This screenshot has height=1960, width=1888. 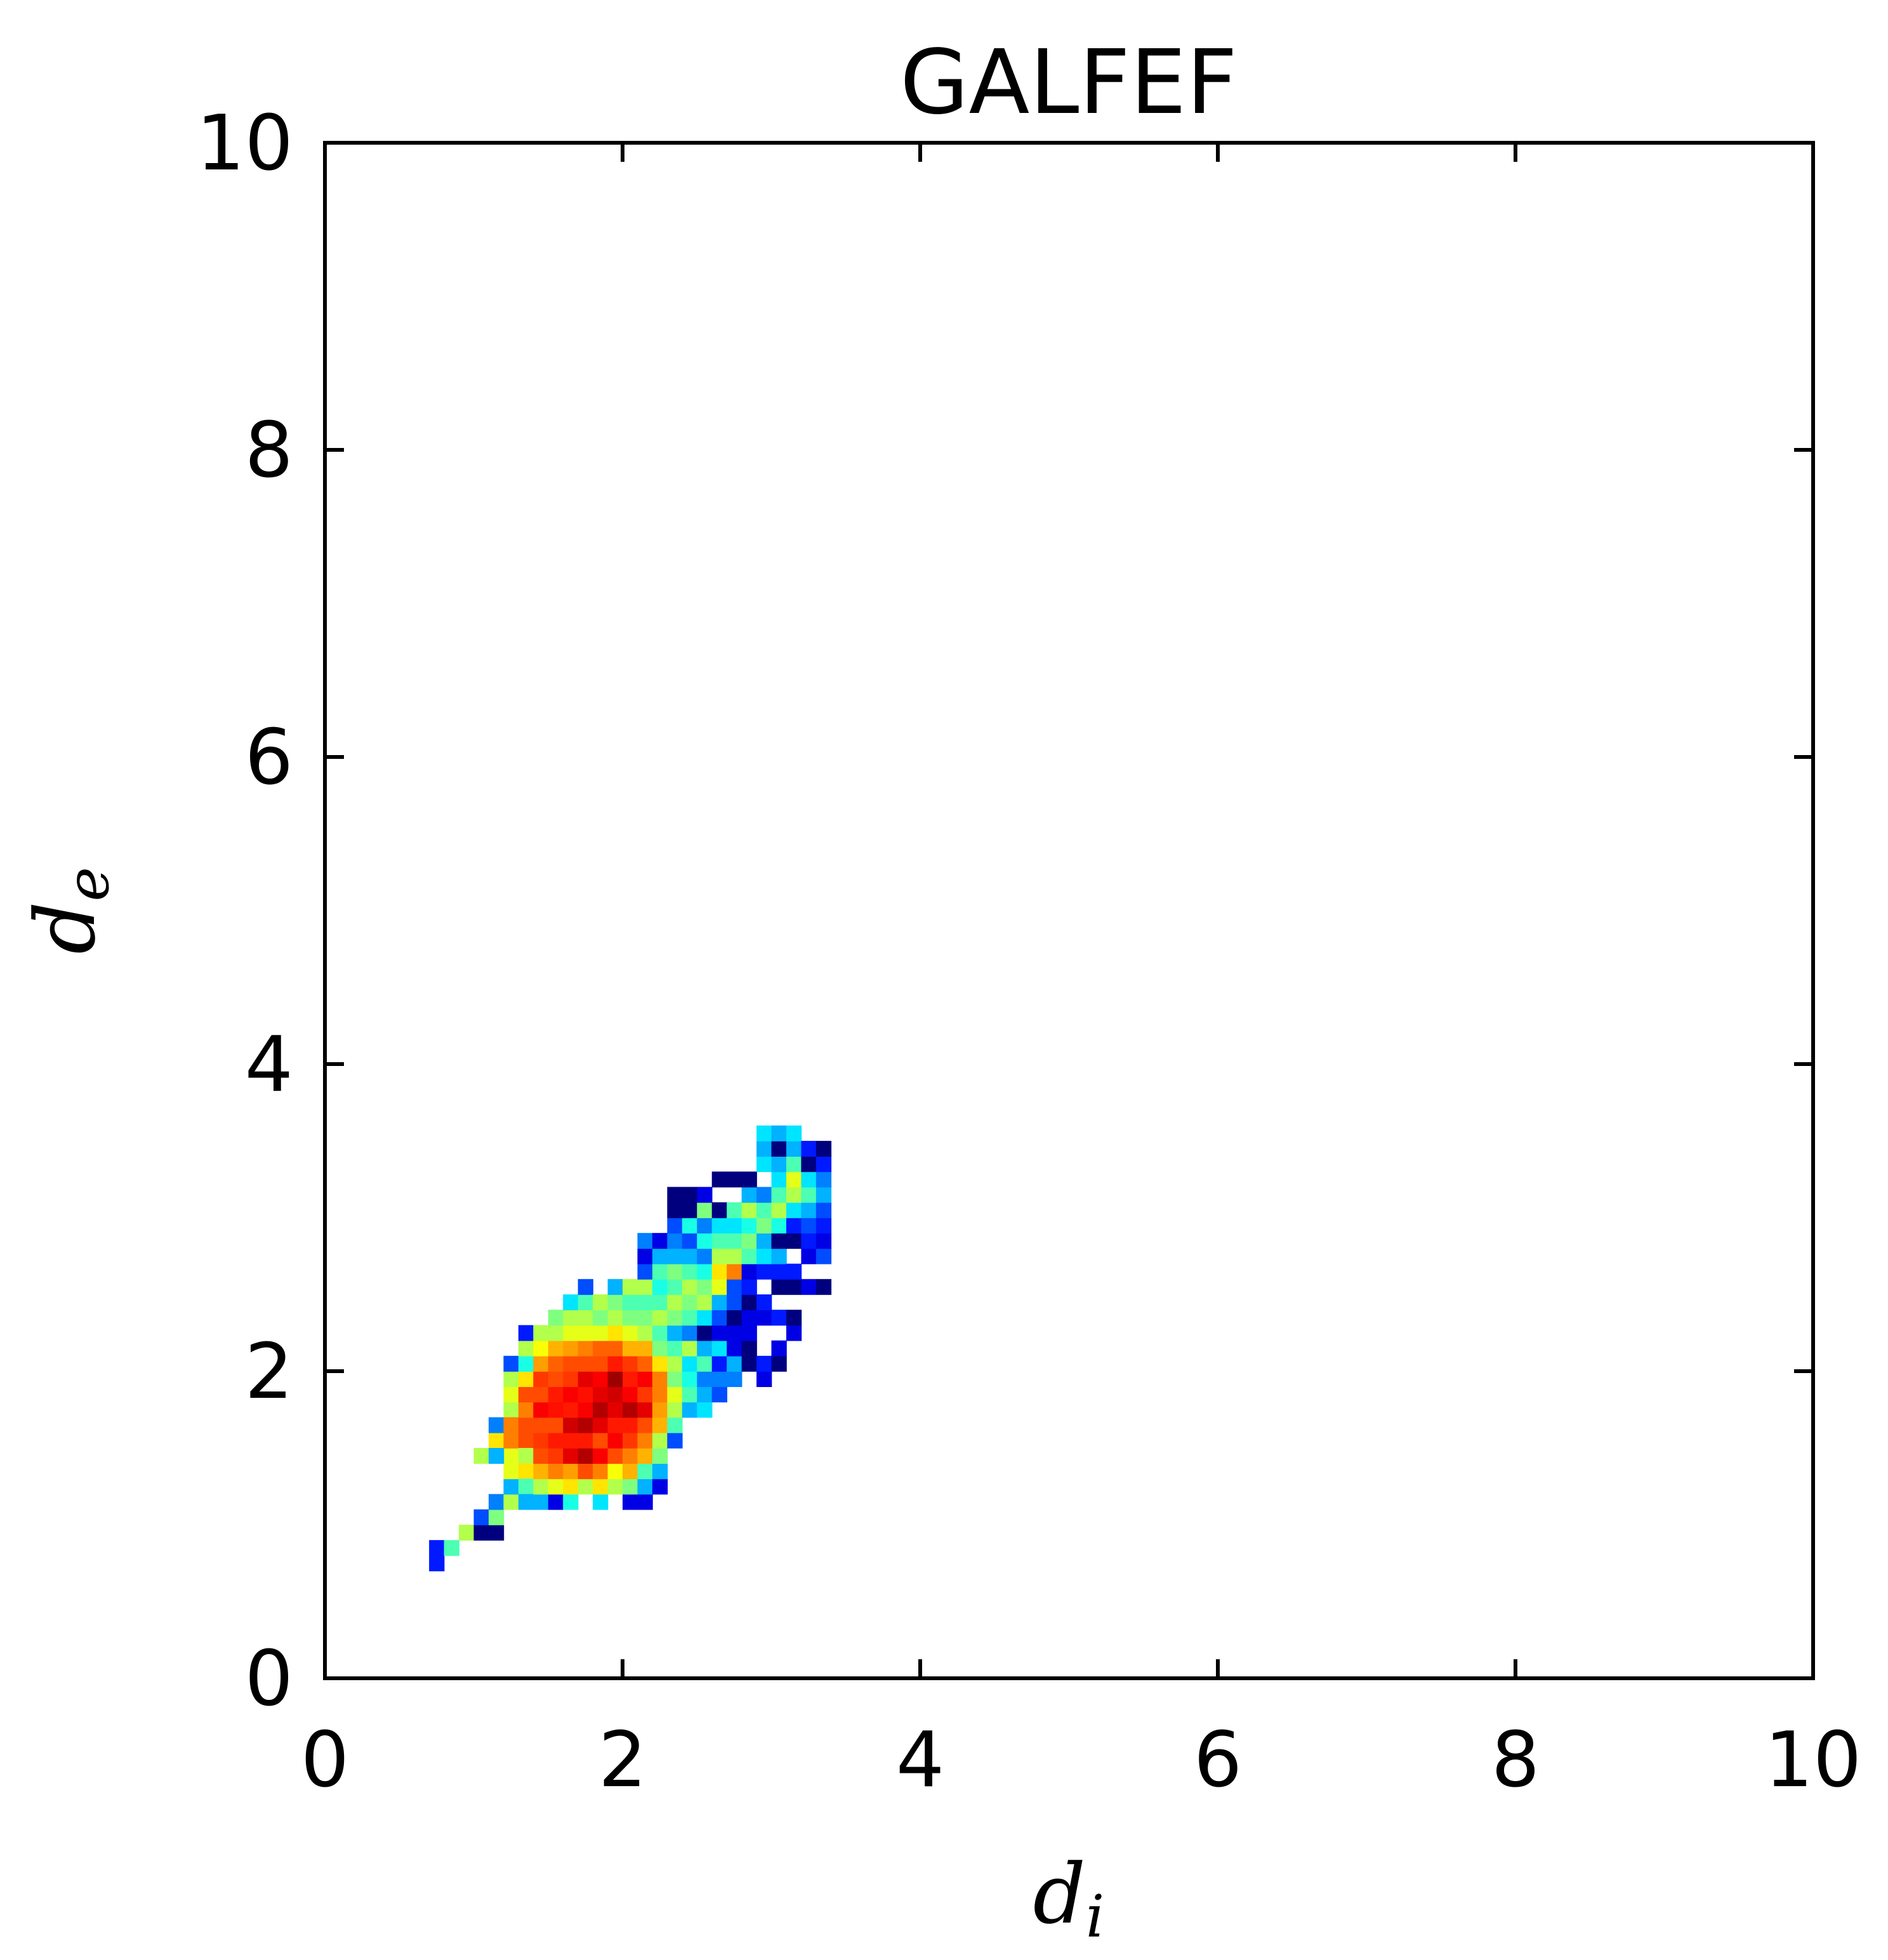 What do you see at coordinates (1069, 1898) in the screenshot?
I see `x-axis-label: di` at bounding box center [1069, 1898].